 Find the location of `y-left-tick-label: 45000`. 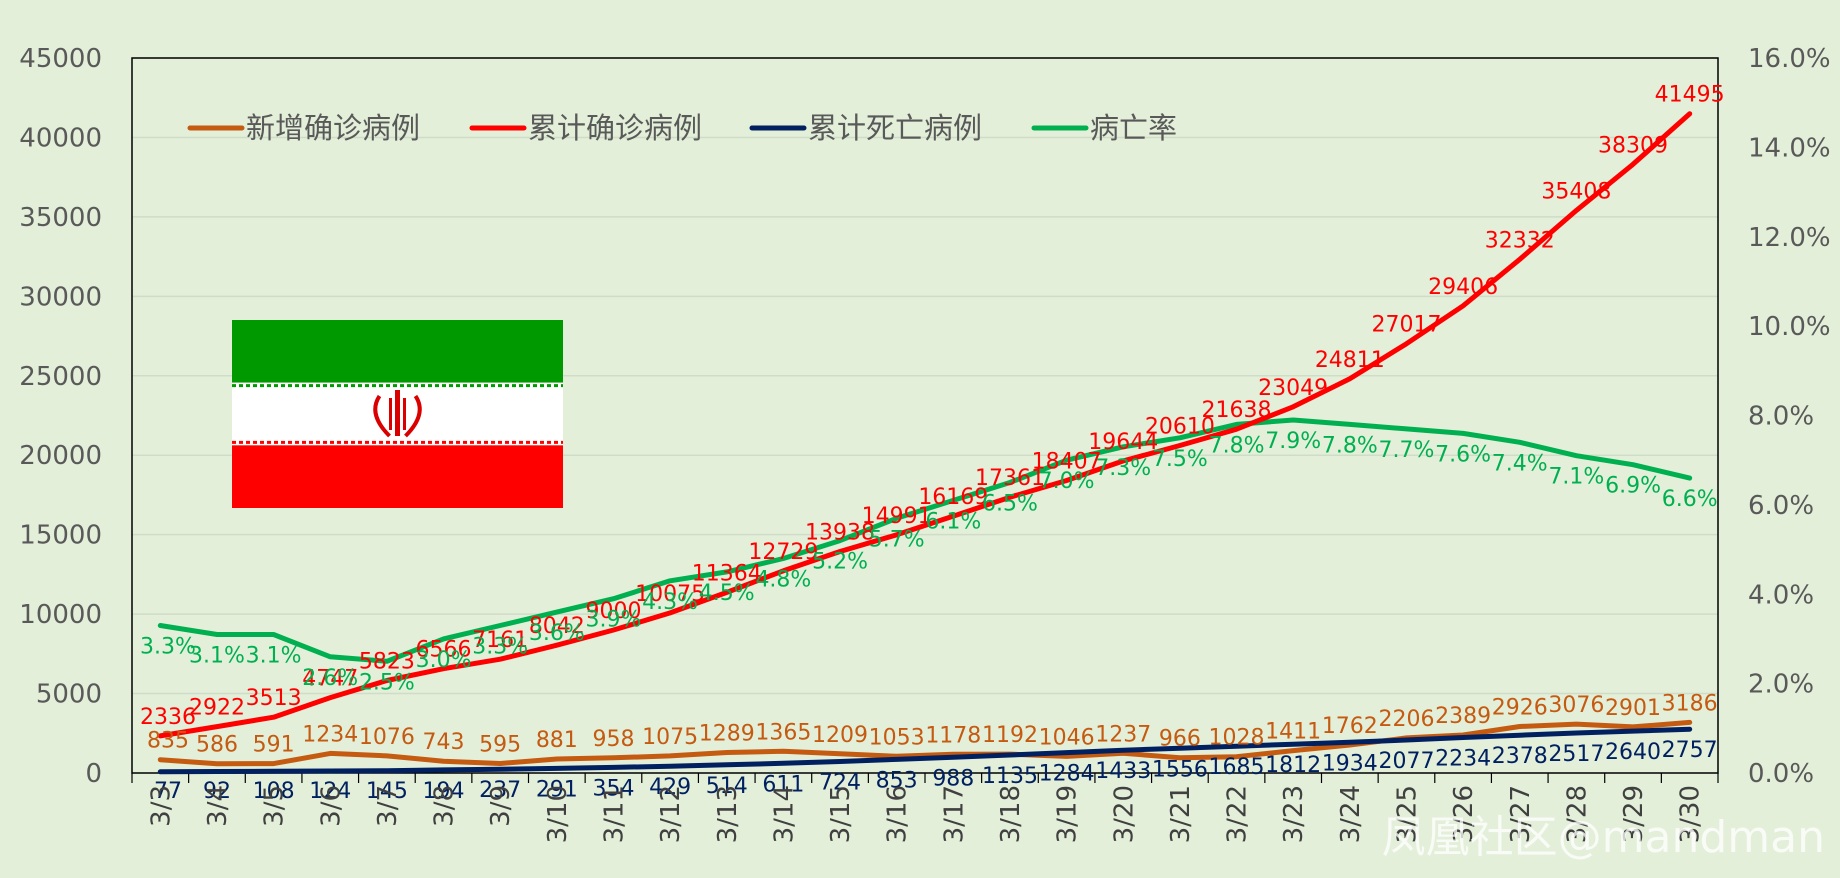

y-left-tick-label: 45000 is located at coordinates (60, 59).